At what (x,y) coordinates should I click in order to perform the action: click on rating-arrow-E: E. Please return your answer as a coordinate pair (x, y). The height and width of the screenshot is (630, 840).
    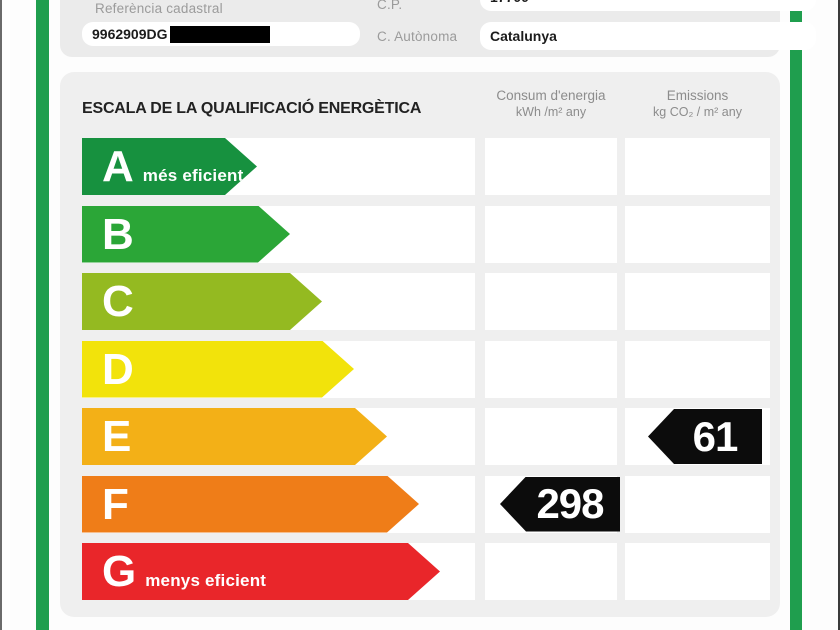
    Looking at the image, I should click on (234, 436).